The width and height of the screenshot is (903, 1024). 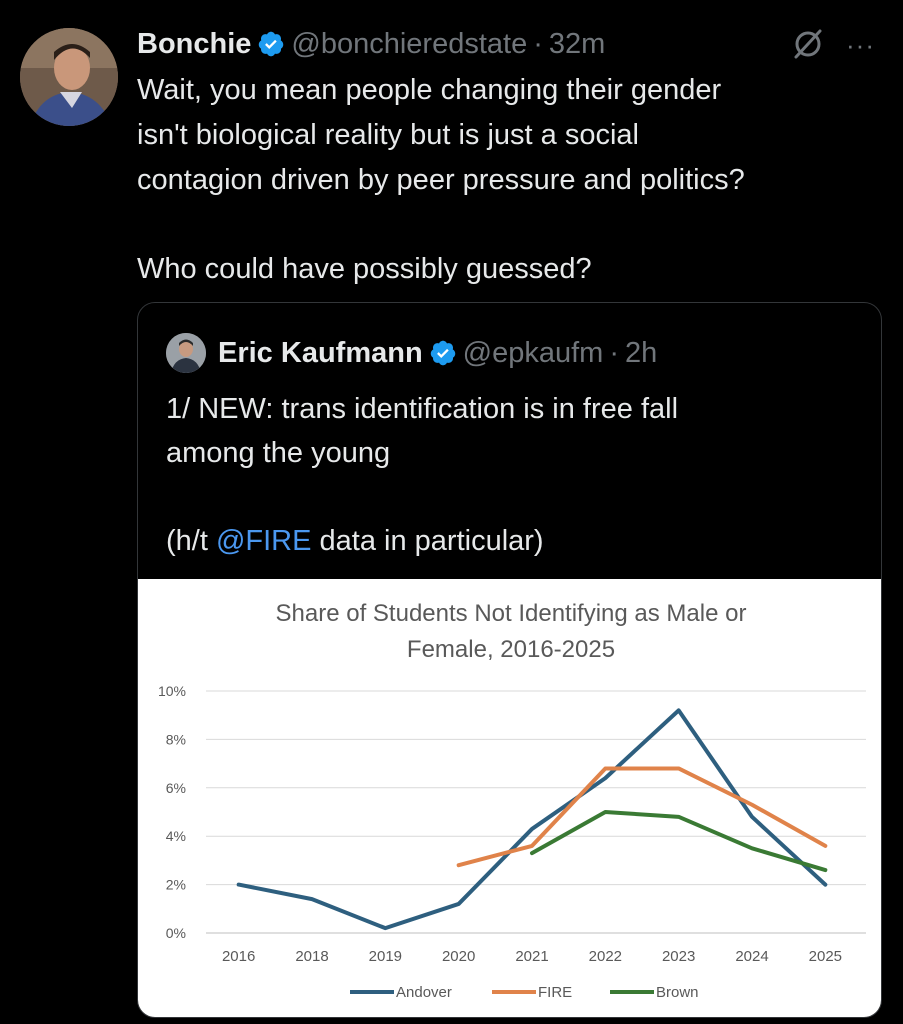 I want to click on legend-label: FIRE, so click(x=555, y=992).